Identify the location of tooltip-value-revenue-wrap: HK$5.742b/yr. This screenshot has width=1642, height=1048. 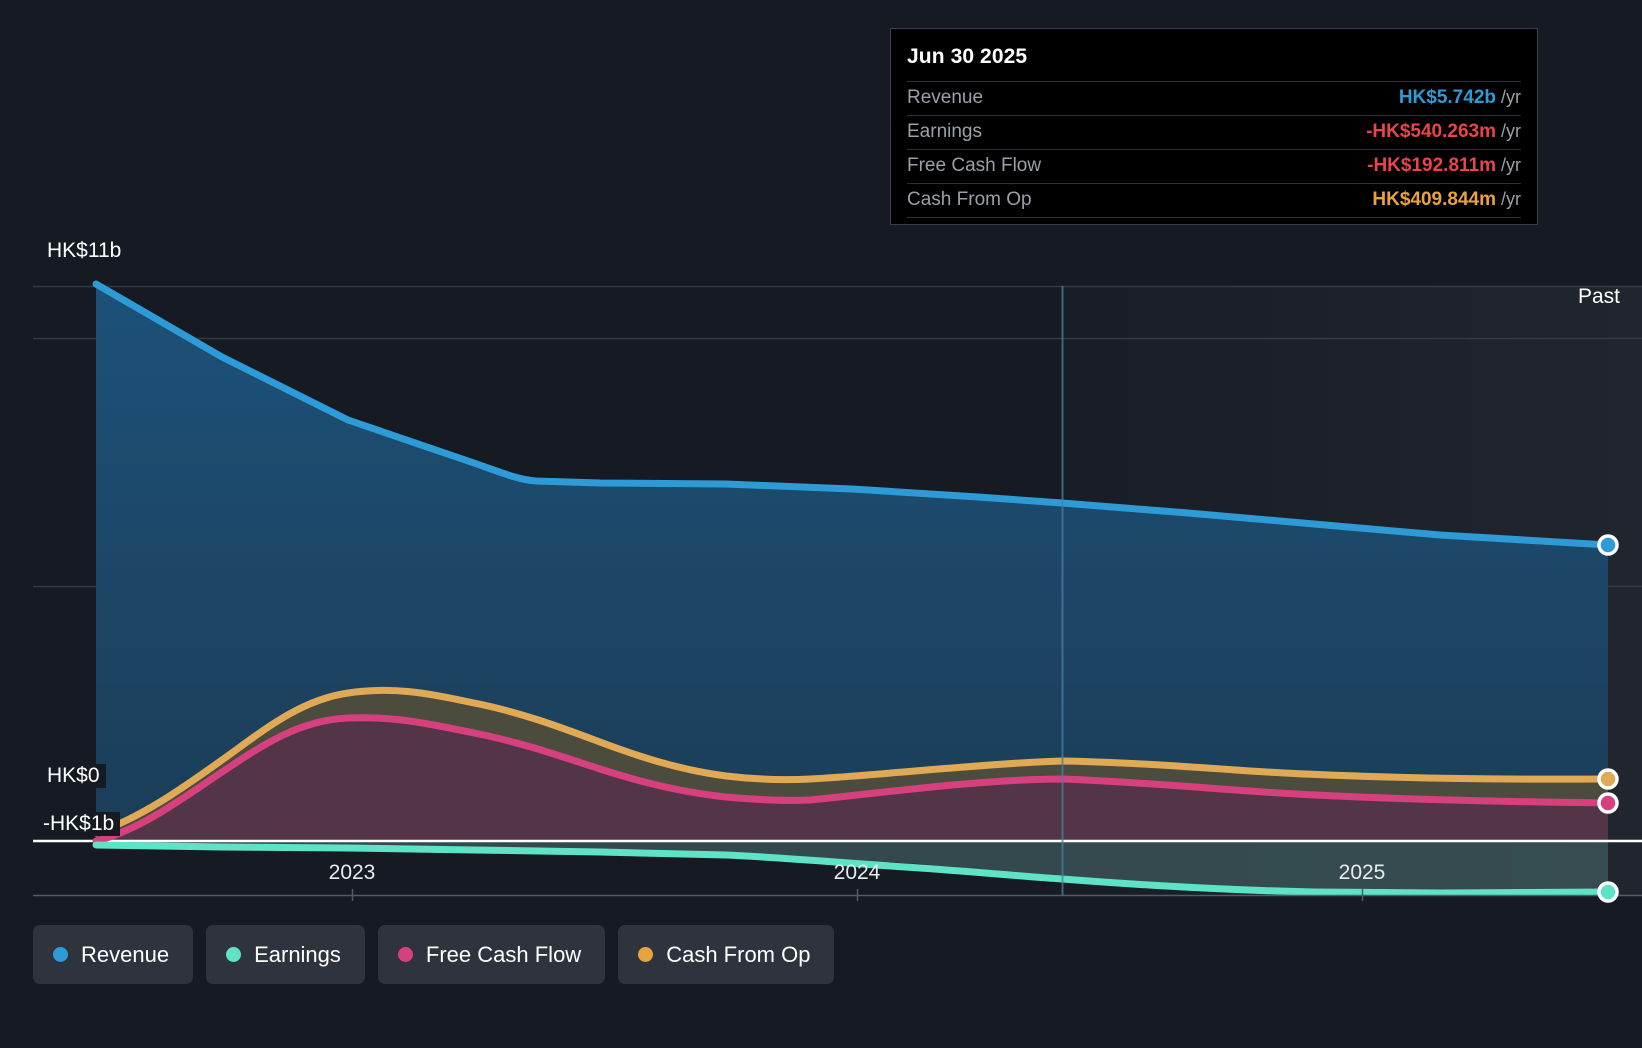
(1460, 98).